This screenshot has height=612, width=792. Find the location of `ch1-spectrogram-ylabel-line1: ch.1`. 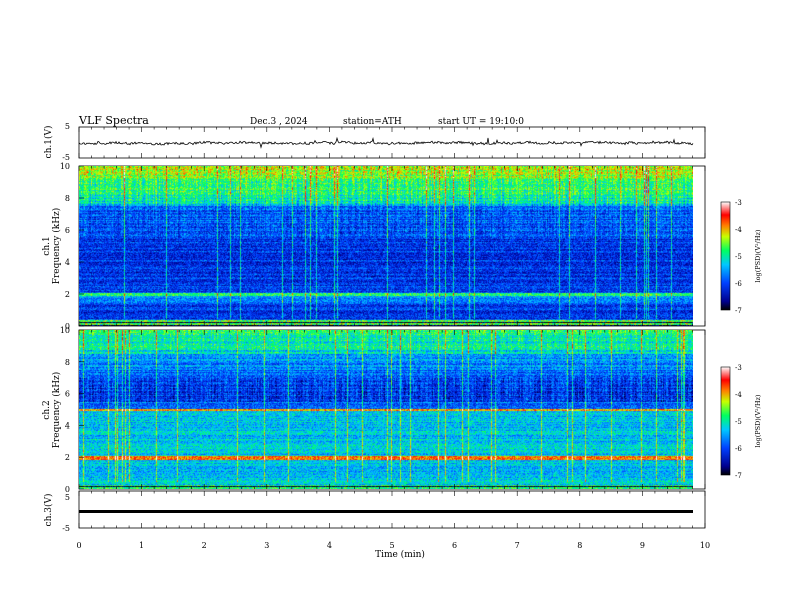

ch1-spectrogram-ylabel-line1: ch.1 is located at coordinates (47, 245).